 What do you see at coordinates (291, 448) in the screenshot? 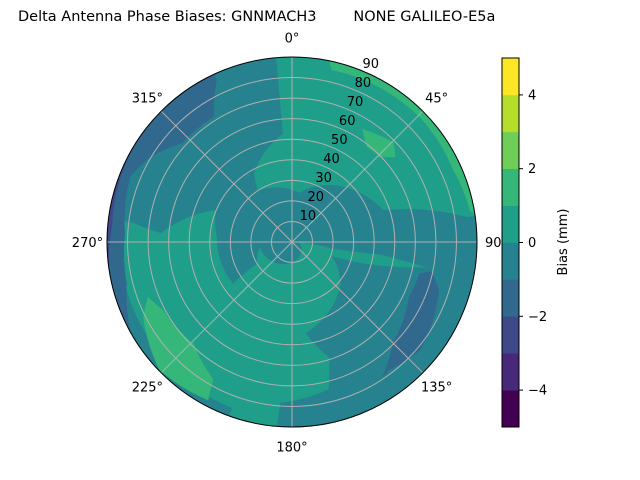
I see `angle-tick-label: 180°` at bounding box center [291, 448].